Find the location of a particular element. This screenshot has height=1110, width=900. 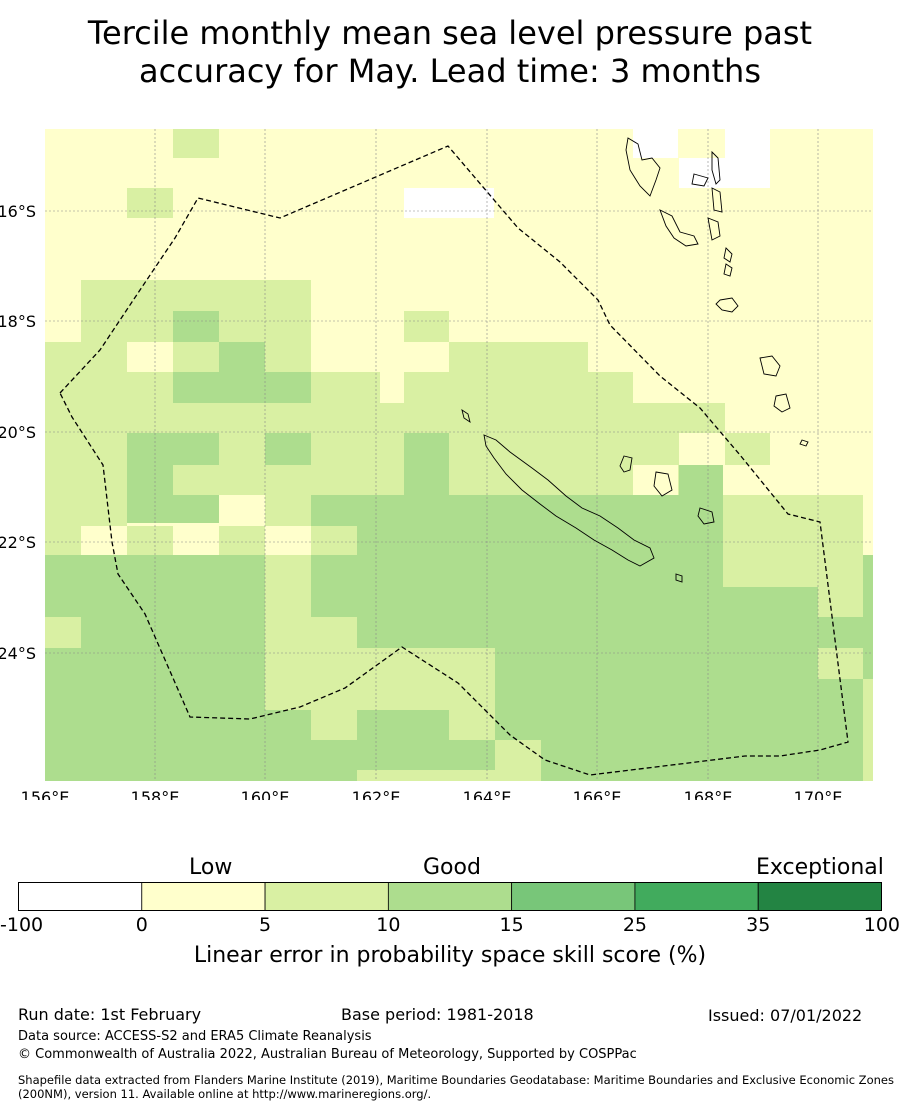

colorbar-tick-label: 100 is located at coordinates (881, 925).